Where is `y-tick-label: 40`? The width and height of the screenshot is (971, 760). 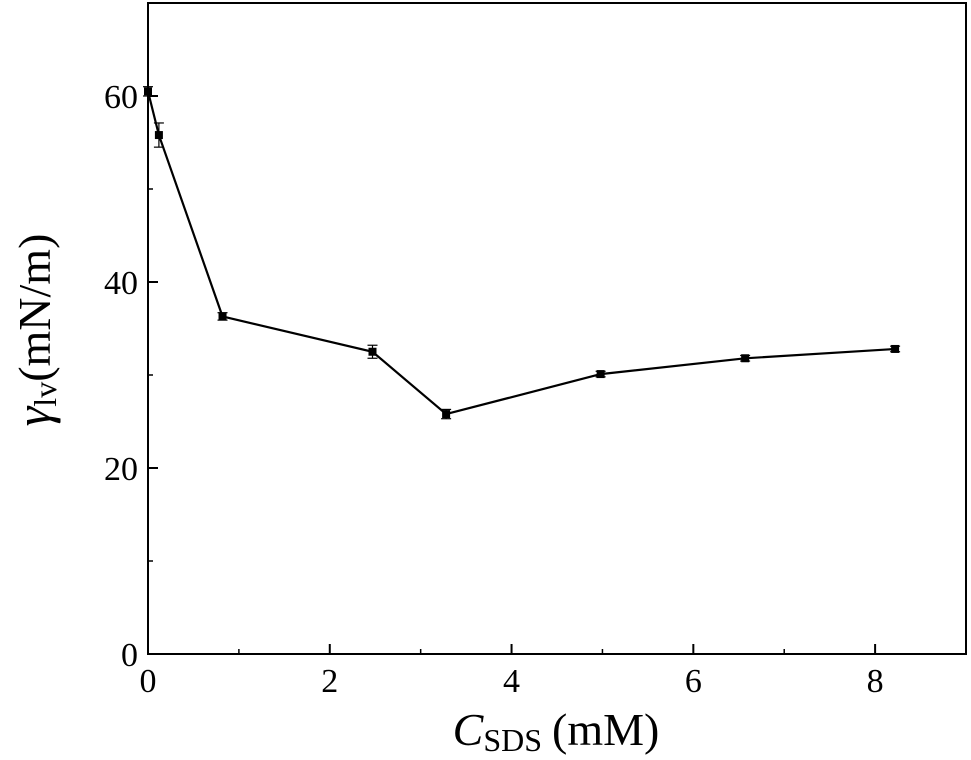
y-tick-label: 40 is located at coordinates (121, 283).